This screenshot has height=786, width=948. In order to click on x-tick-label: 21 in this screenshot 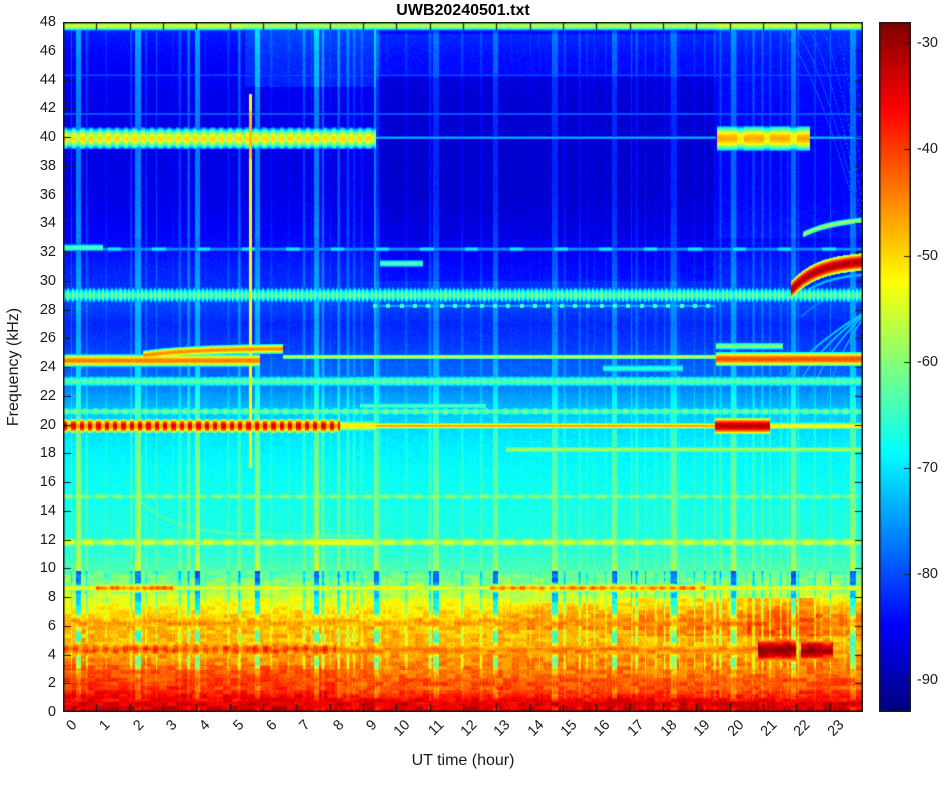, I will do `click(769, 728)`.